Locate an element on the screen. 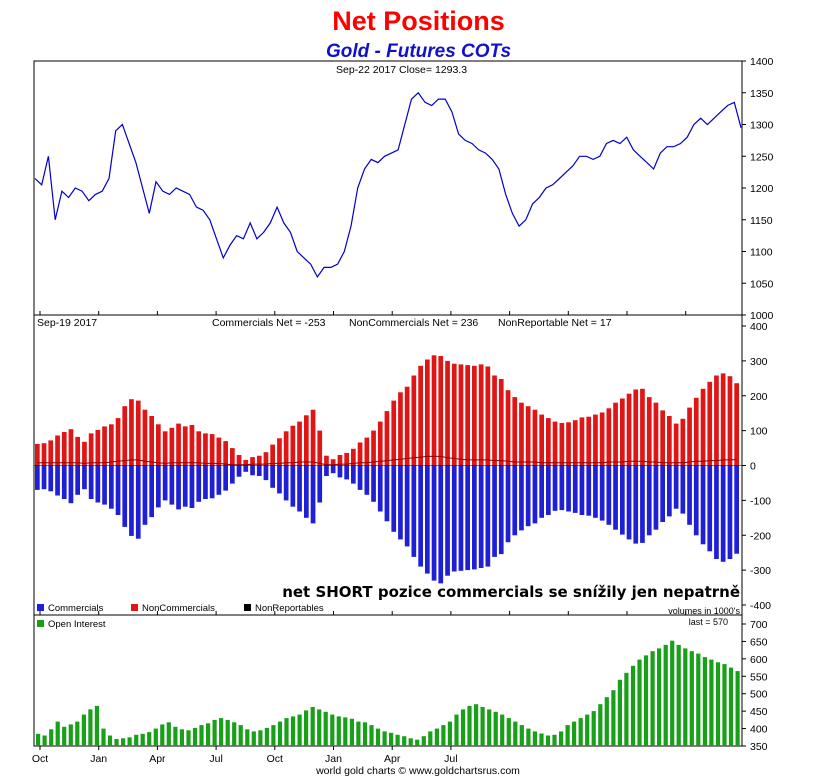  legend-label-2: NonReportables is located at coordinates (289, 608).